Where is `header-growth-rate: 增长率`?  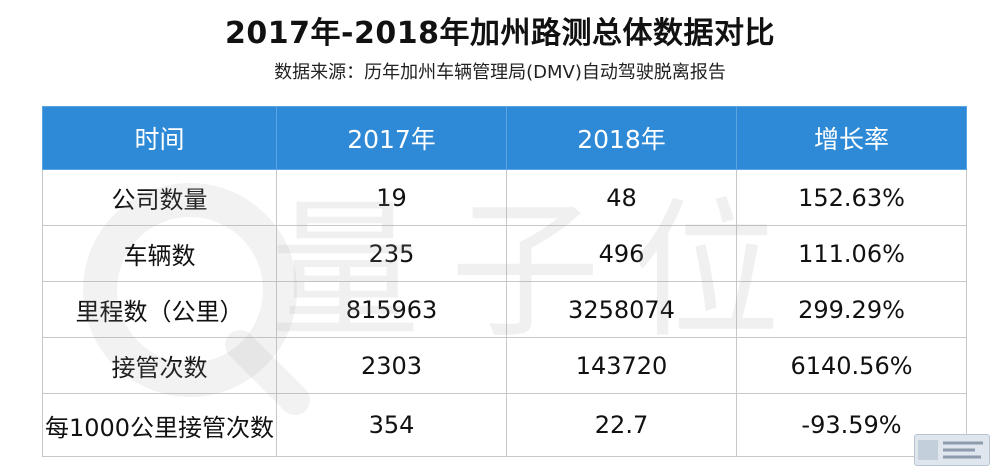
header-growth-rate: 增长率 is located at coordinates (851, 138).